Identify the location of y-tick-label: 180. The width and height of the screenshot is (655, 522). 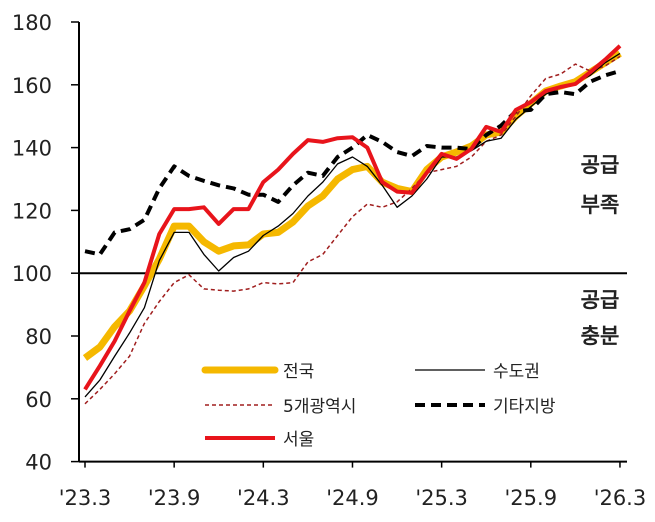
(32, 23).